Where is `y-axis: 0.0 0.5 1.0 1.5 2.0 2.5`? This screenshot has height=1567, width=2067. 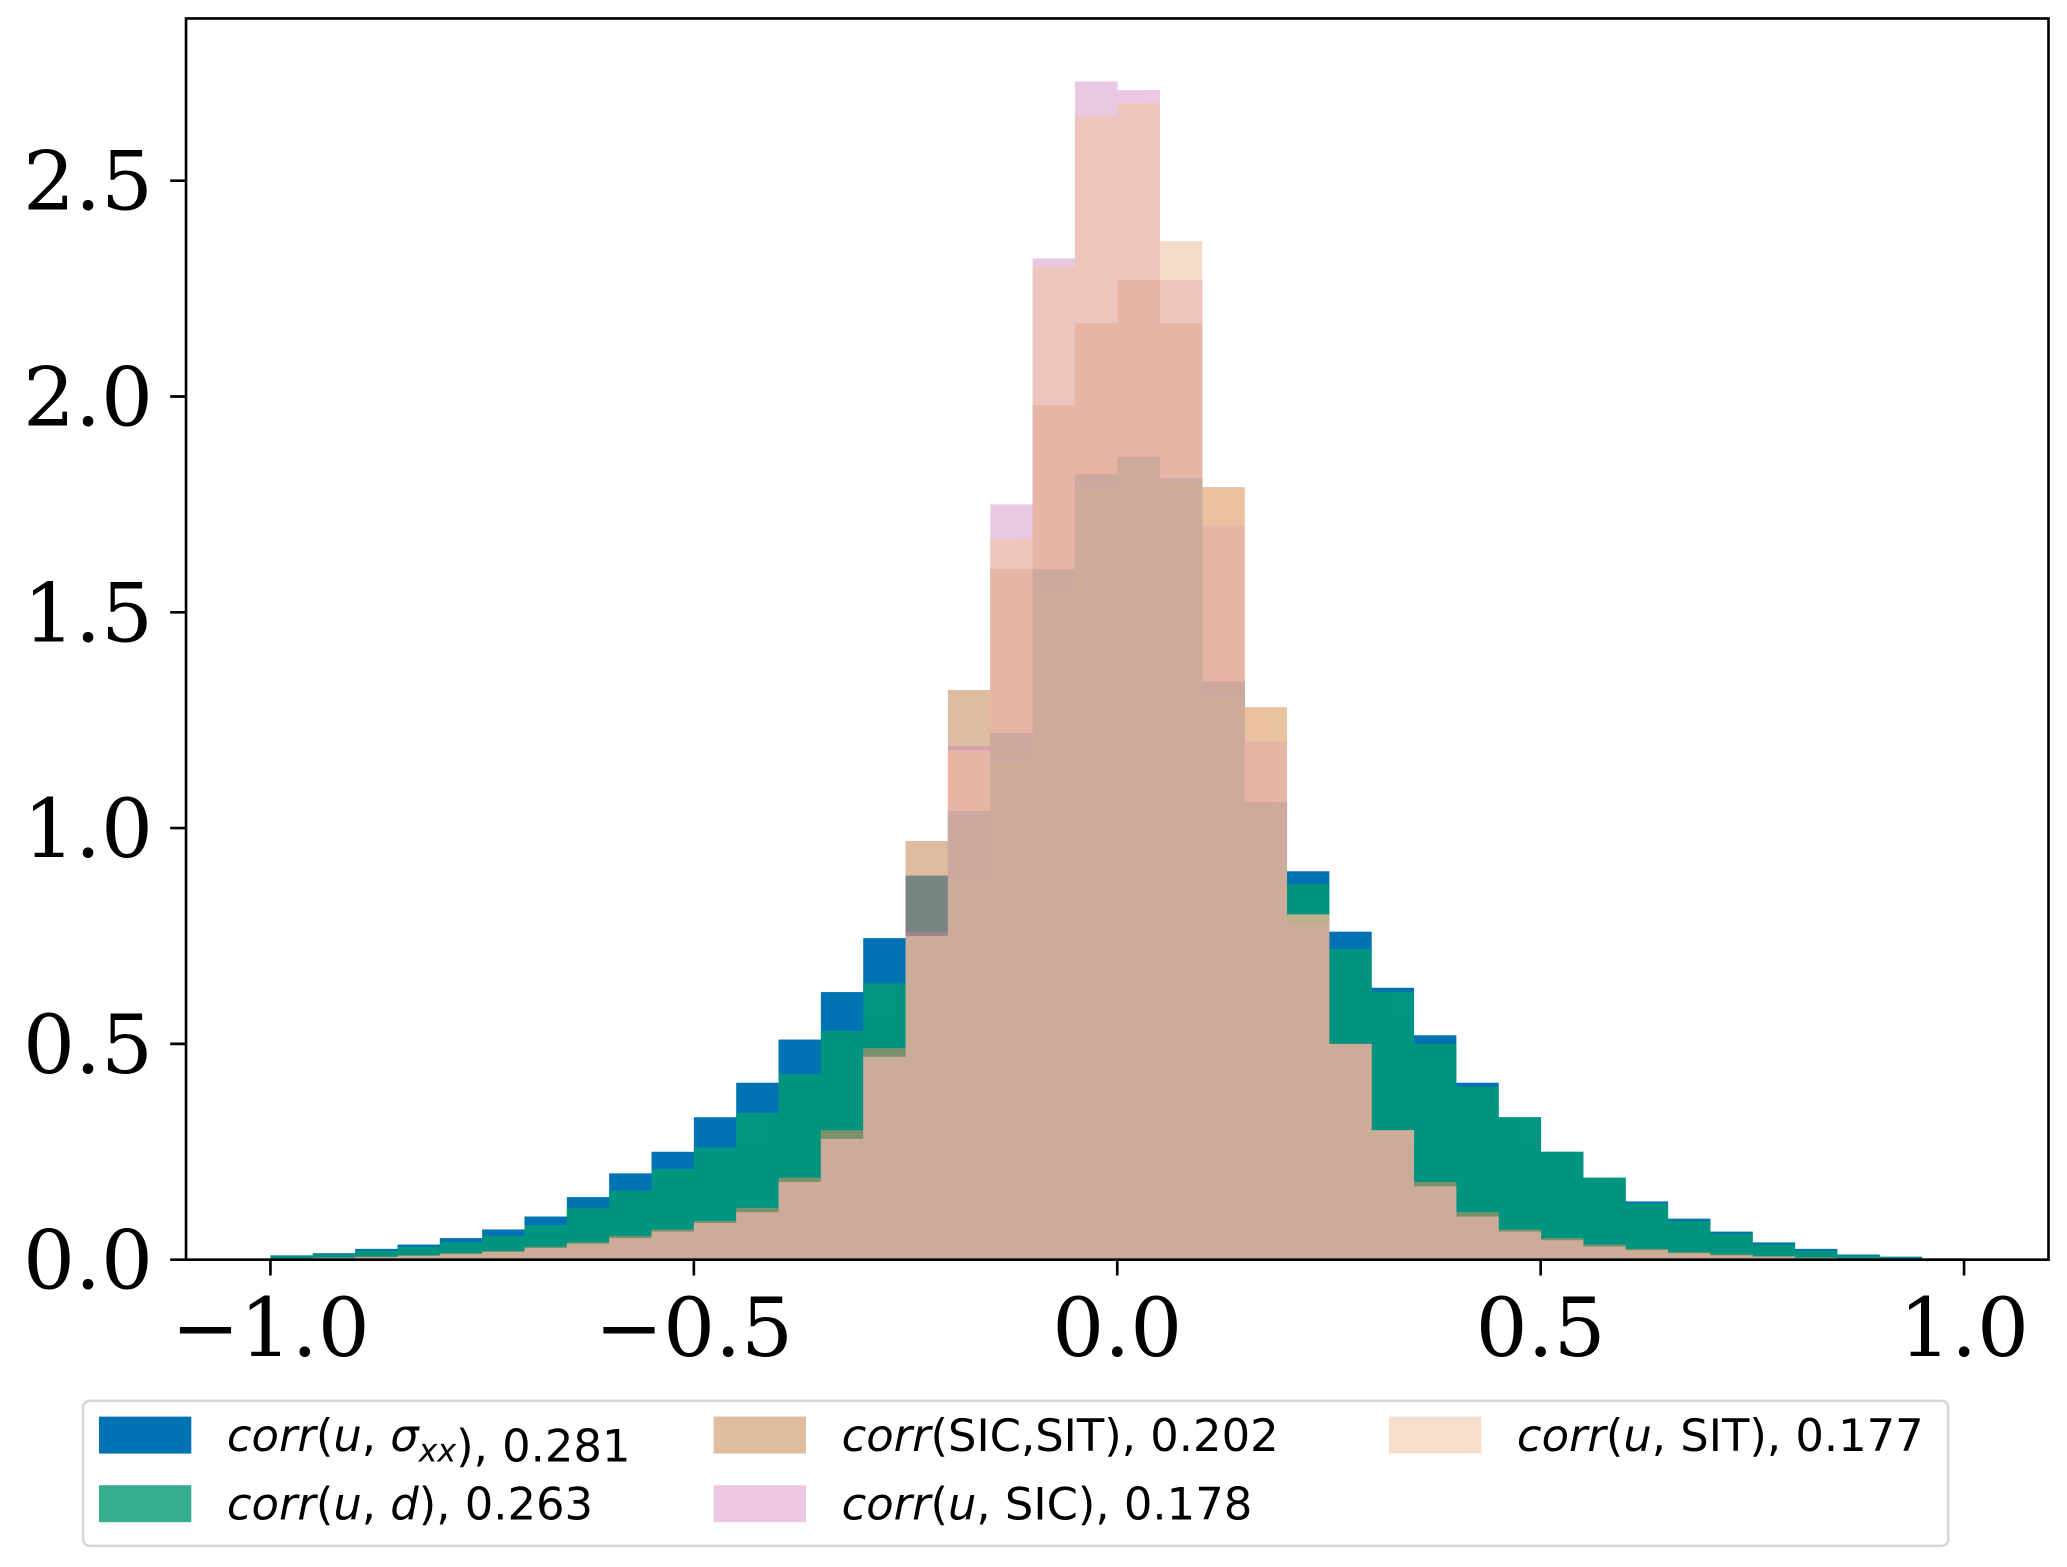 y-axis: 0.0 0.5 1.0 1.5 2.0 2.5 is located at coordinates (105, 722).